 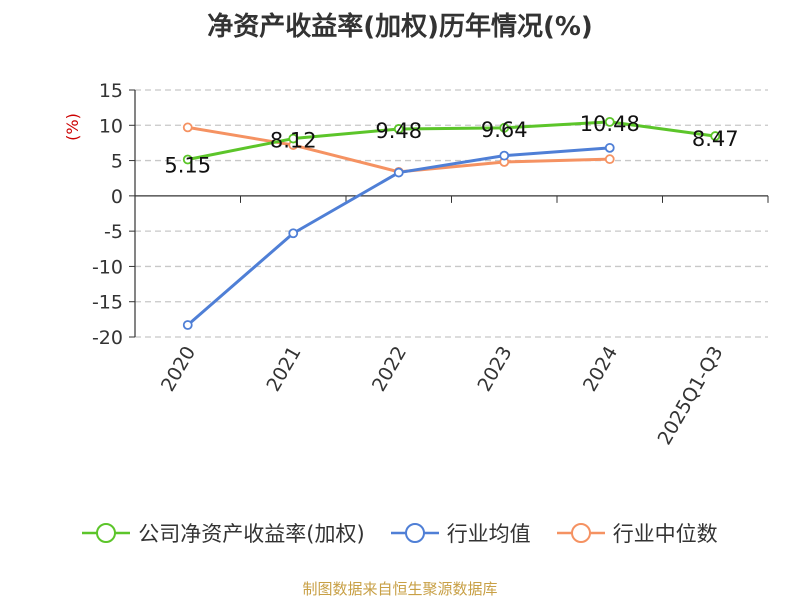 I want to click on y-tick-label: -20, so click(x=107, y=338).